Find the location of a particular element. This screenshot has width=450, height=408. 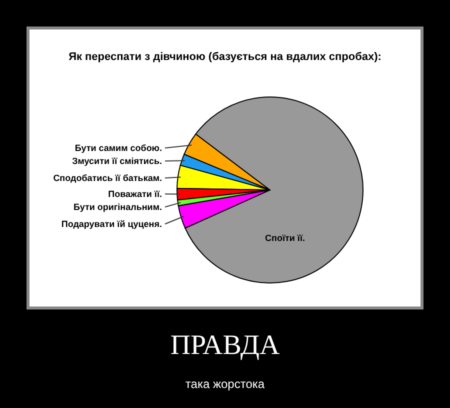

chart-title: Як переспати з дівчиною (базується на вдалих спробах): is located at coordinates (225, 57).